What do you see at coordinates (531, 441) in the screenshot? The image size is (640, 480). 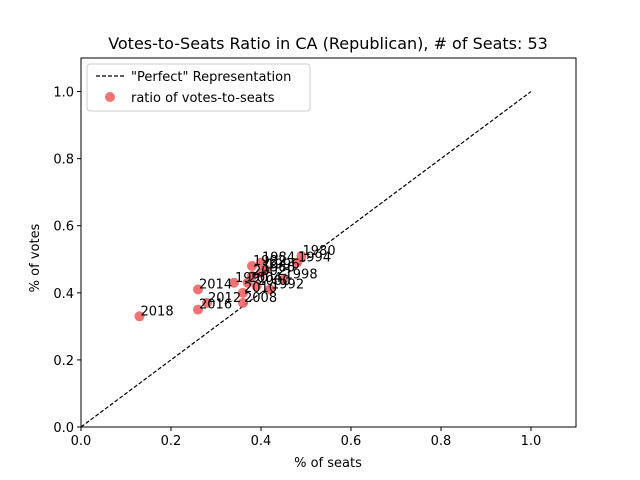 I see `x-tick-label: 1.0` at bounding box center [531, 441].